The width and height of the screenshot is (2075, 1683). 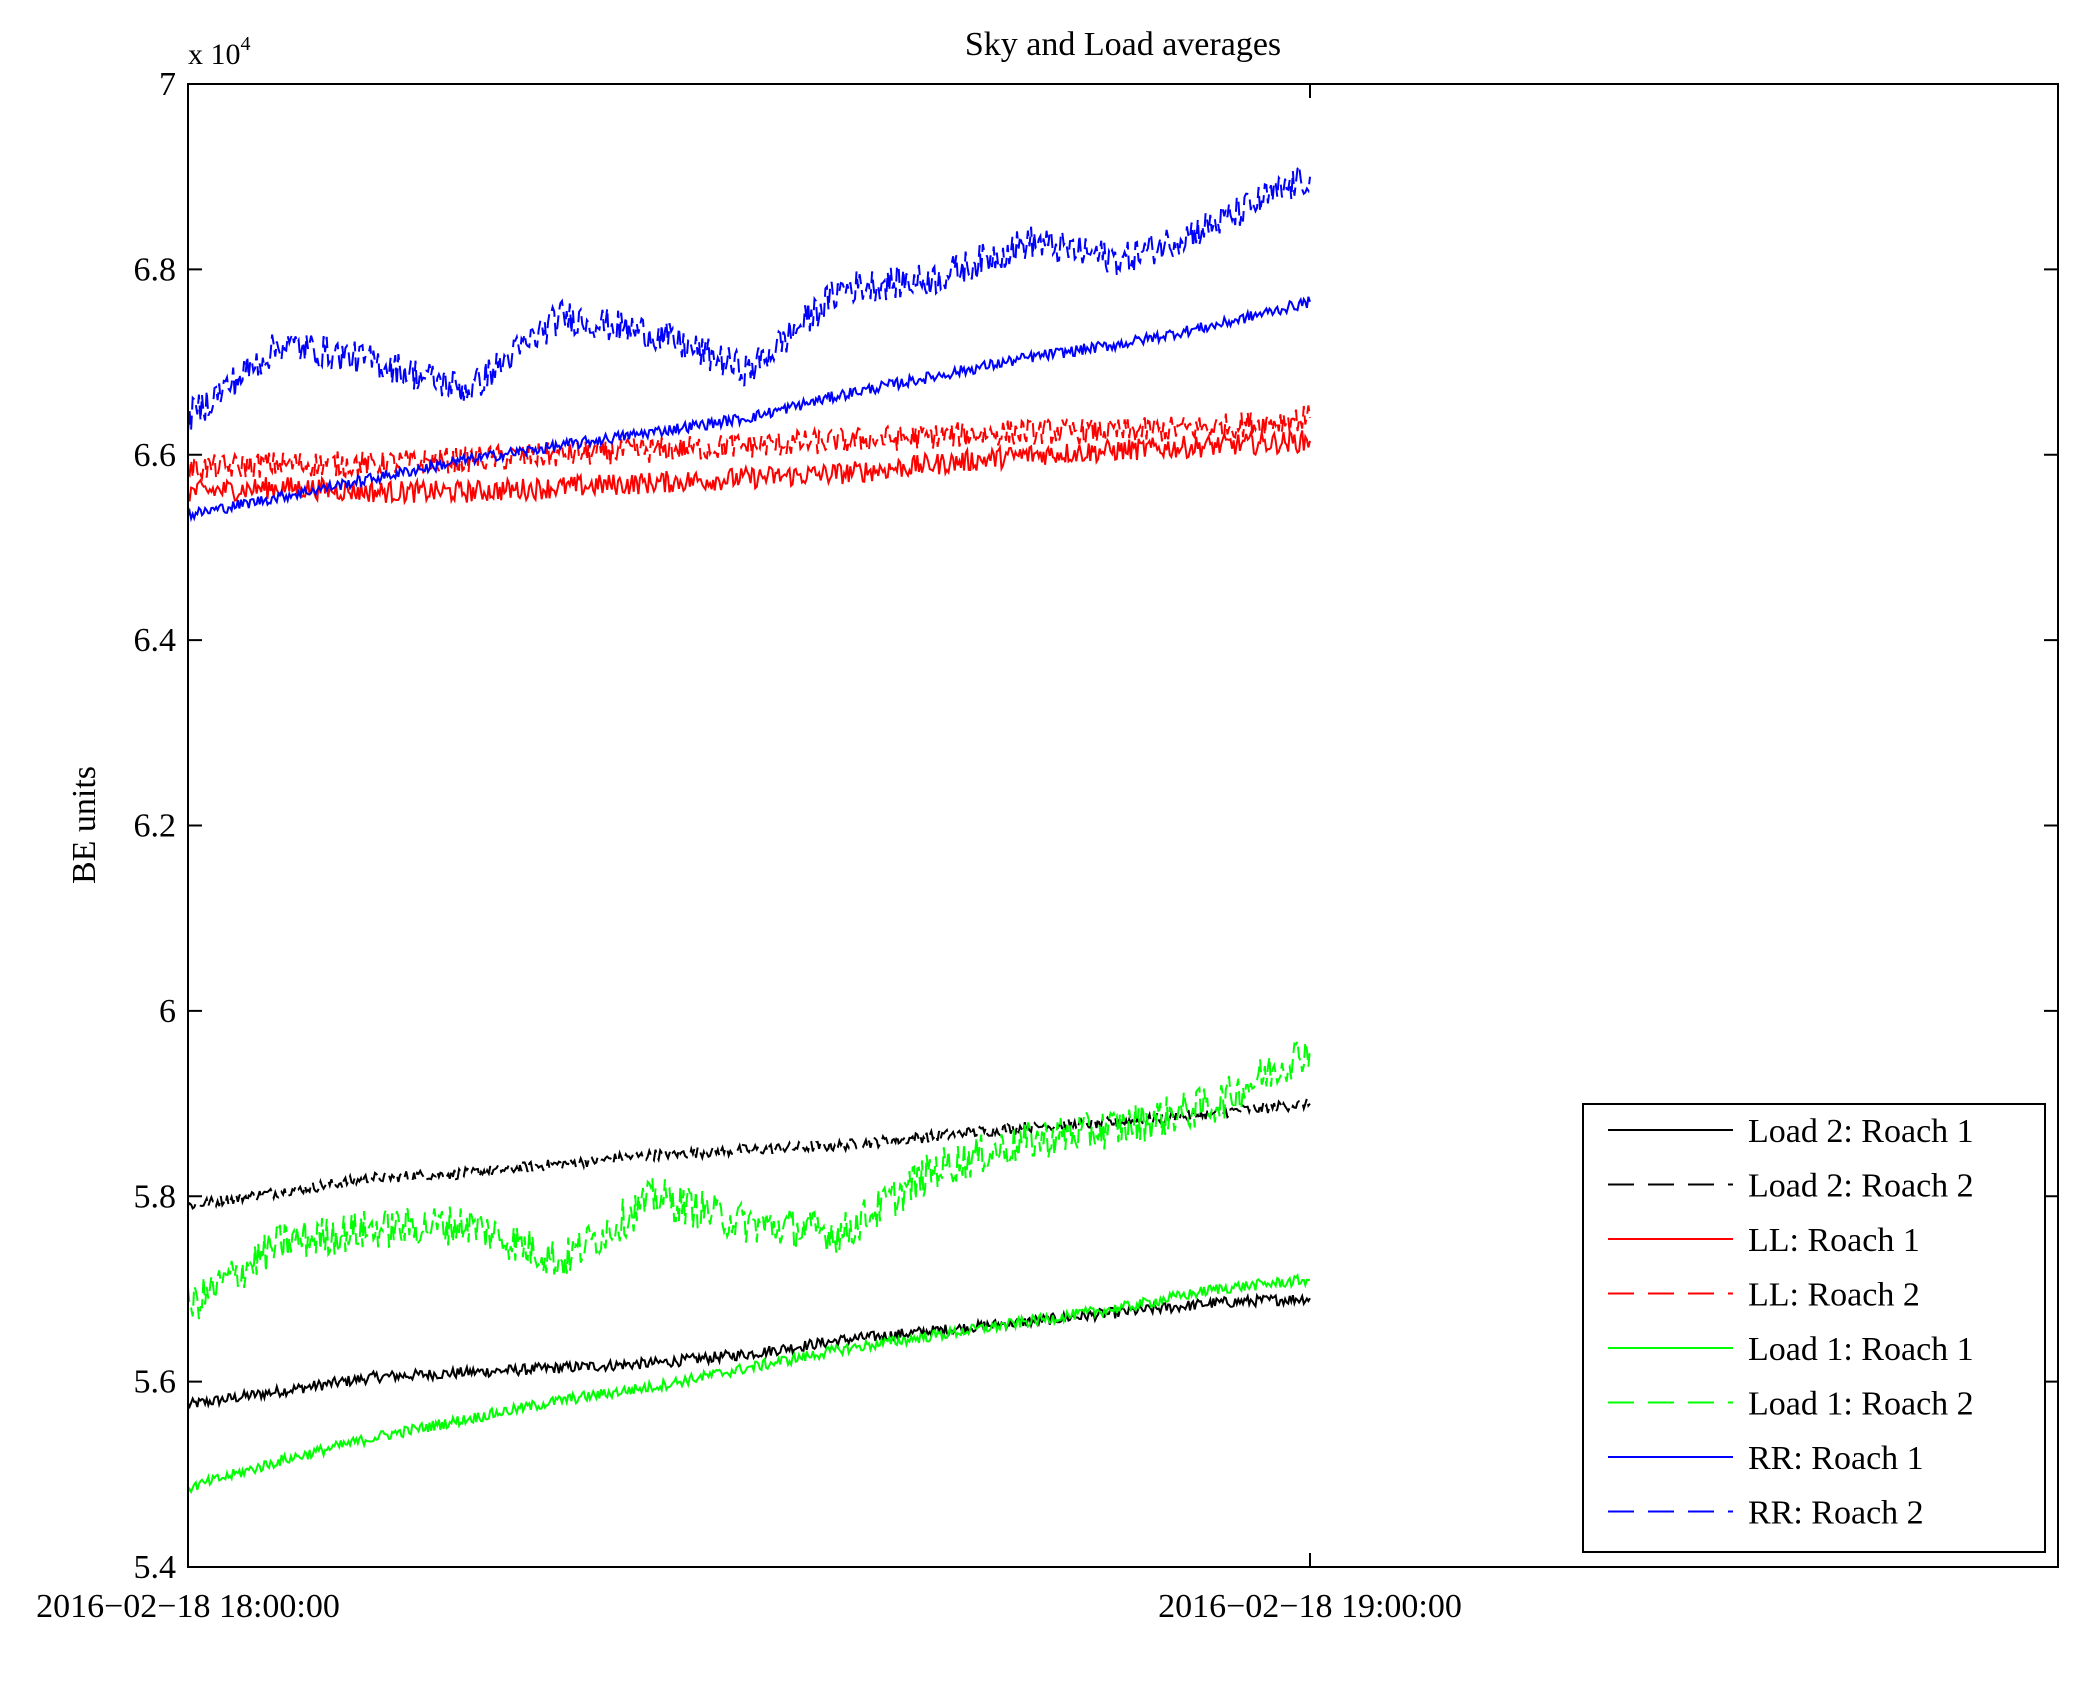 I want to click on x-tick-label: 2016−02−18 18:00:00, so click(x=188, y=1606).